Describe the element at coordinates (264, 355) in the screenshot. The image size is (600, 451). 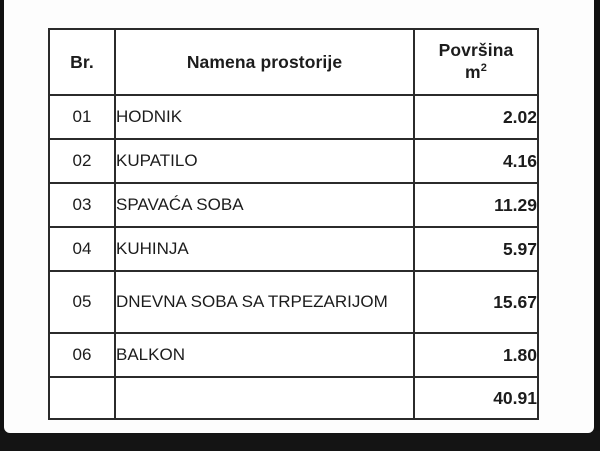
I see `row-name: BALKON` at that location.